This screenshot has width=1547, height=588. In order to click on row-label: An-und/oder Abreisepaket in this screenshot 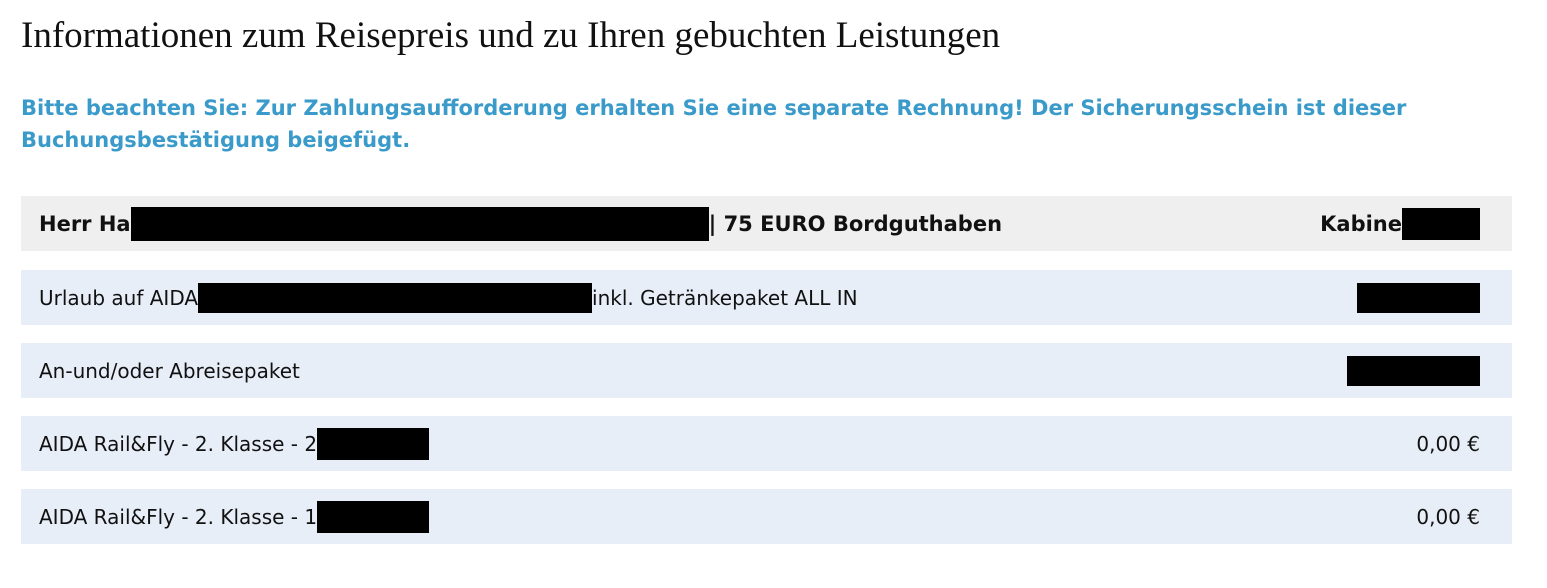, I will do `click(169, 370)`.